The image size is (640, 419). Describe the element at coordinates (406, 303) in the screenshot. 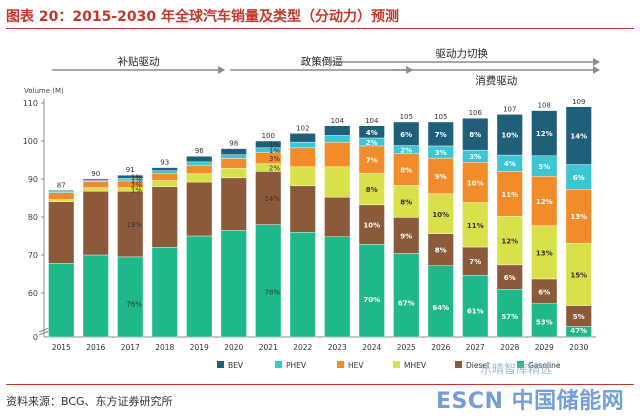

I see `data-label: 67%` at that location.